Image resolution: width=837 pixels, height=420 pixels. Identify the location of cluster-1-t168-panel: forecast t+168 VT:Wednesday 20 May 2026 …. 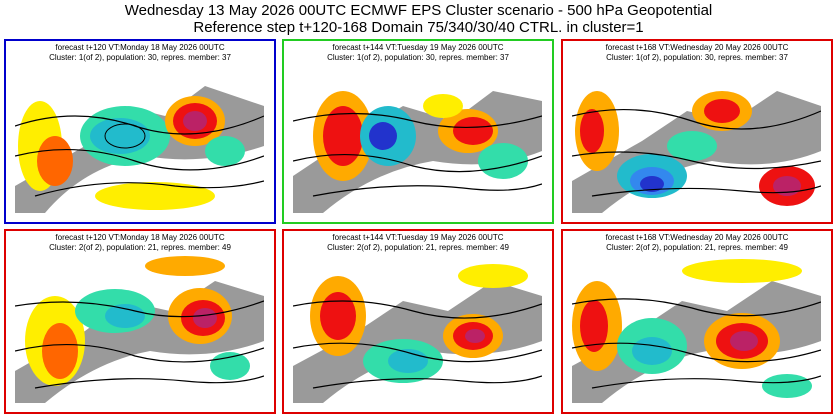
(697, 131).